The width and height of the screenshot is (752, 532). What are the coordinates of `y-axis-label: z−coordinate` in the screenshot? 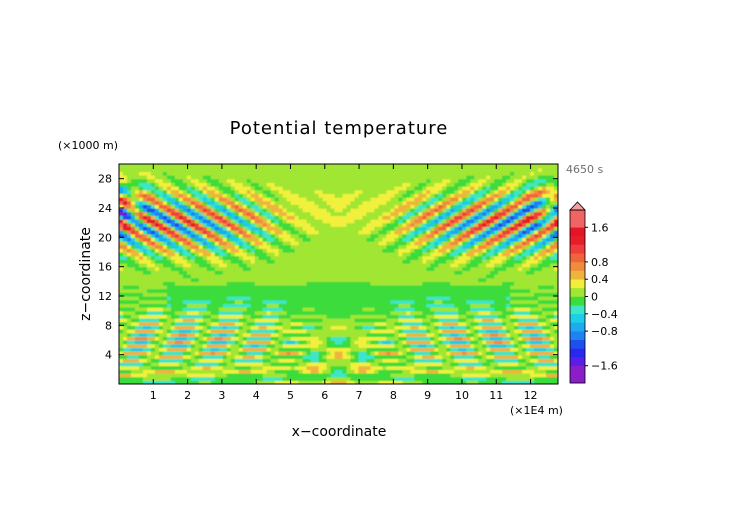 It's located at (86, 274).